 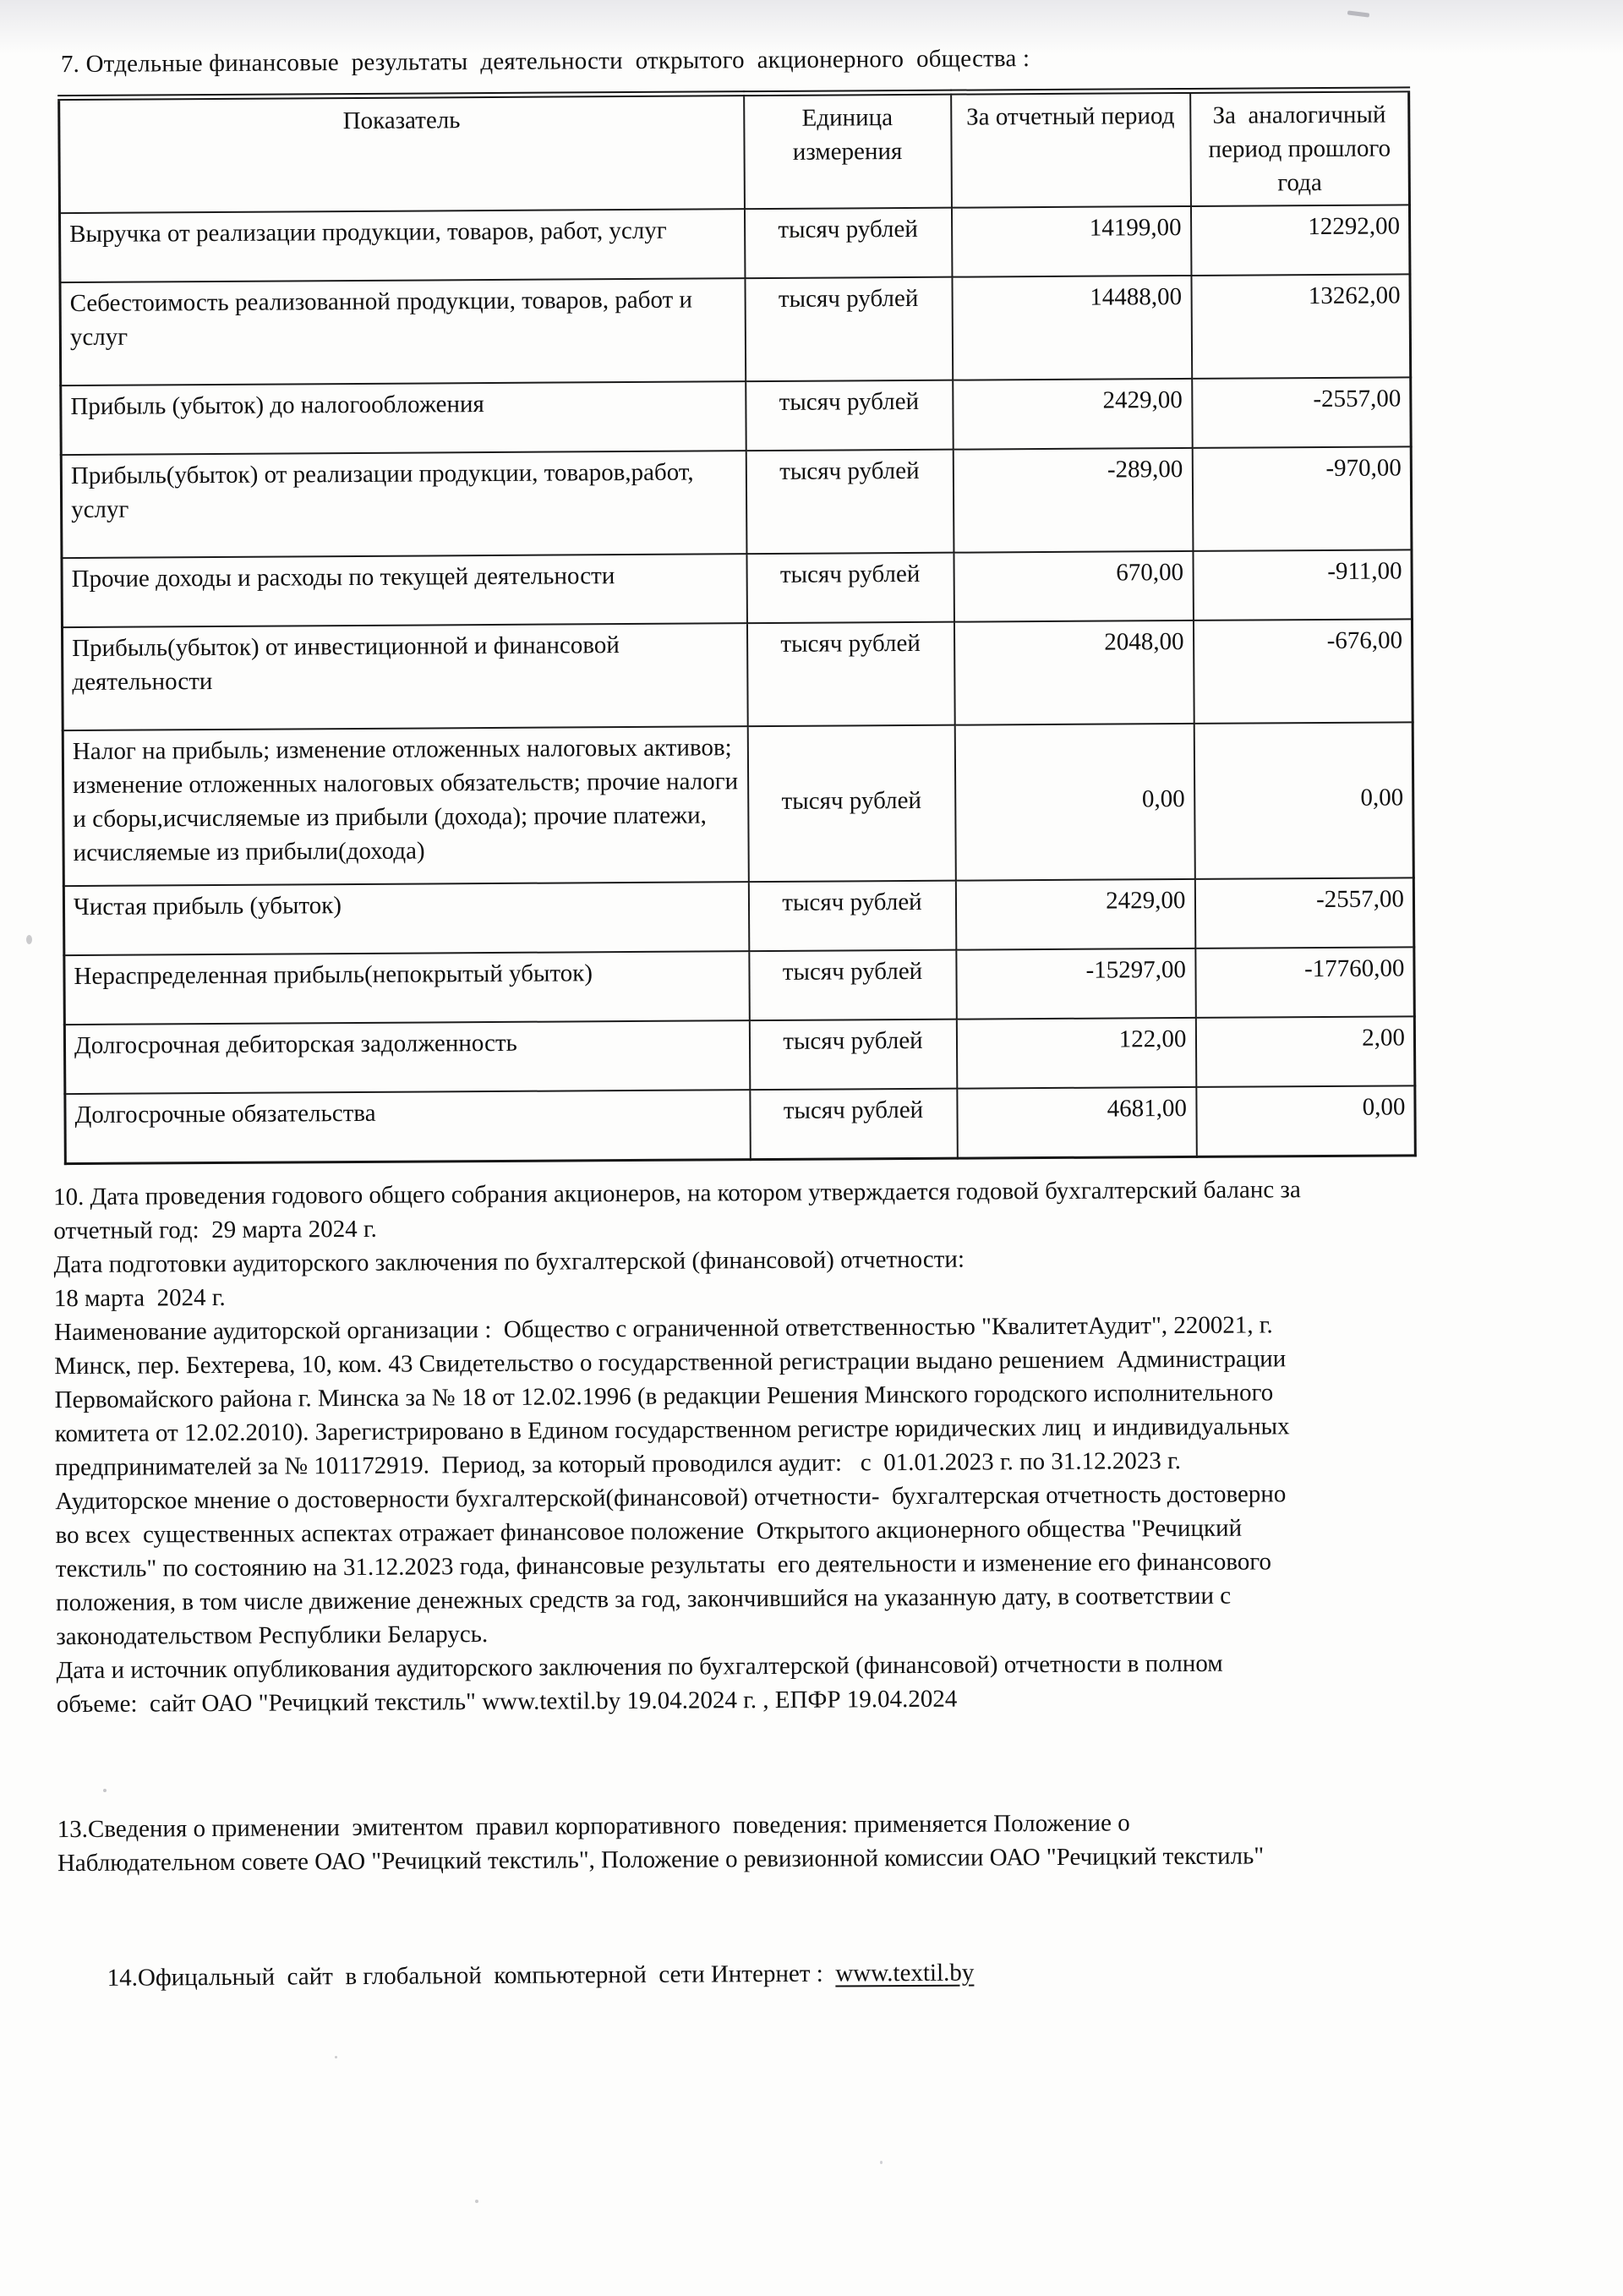 What do you see at coordinates (1303, 584) in the screenshot?
I see `previous-period-cell: -911,00` at bounding box center [1303, 584].